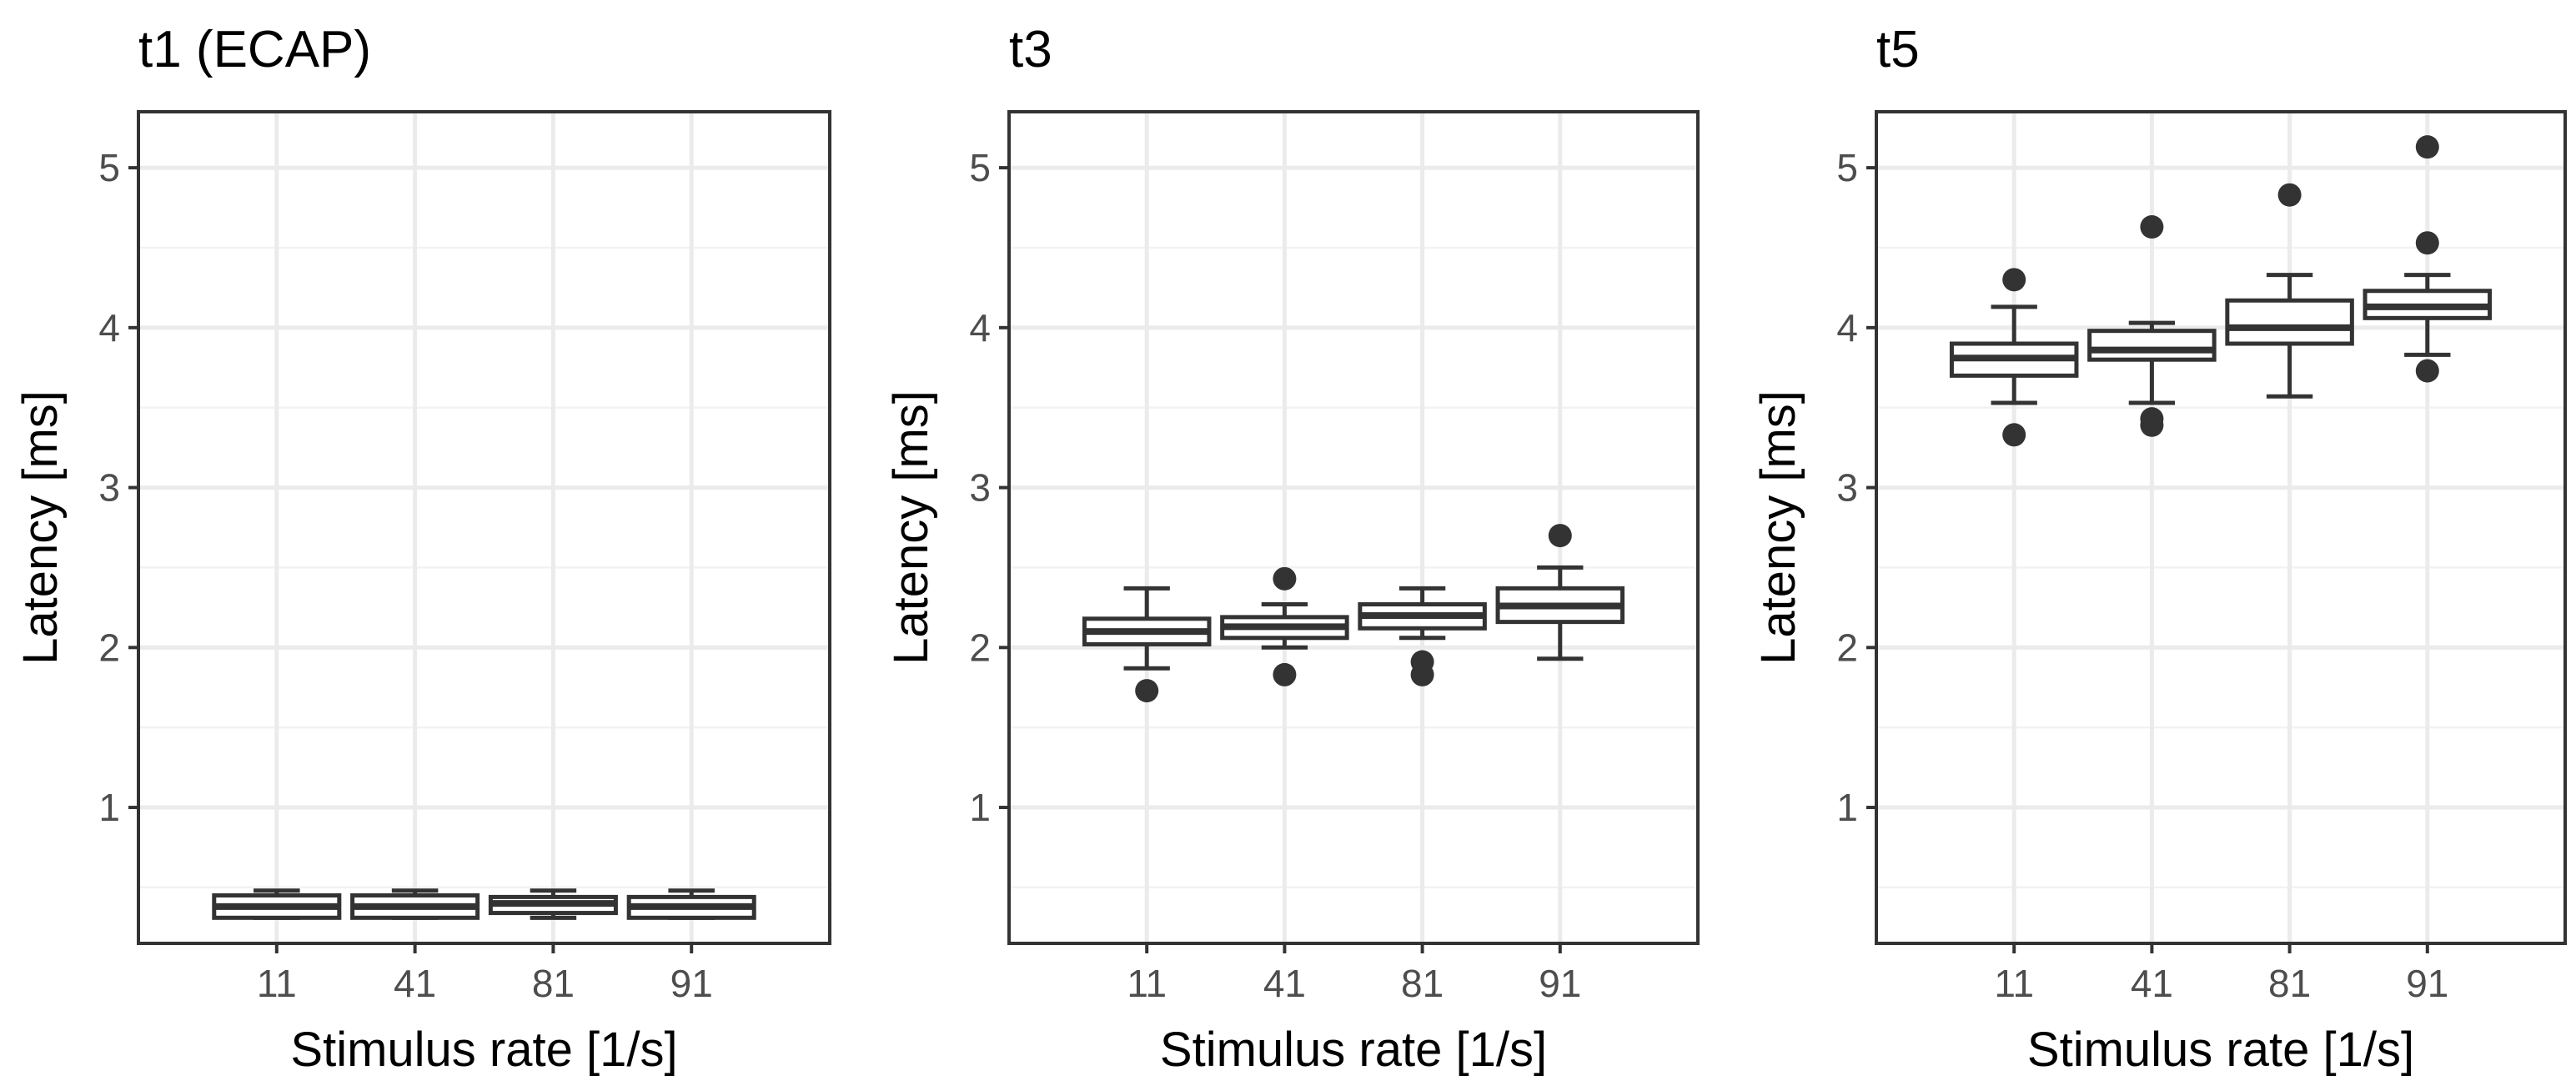  What do you see at coordinates (254, 49) in the screenshot?
I see `panel-title: t1 (ECAP)` at bounding box center [254, 49].